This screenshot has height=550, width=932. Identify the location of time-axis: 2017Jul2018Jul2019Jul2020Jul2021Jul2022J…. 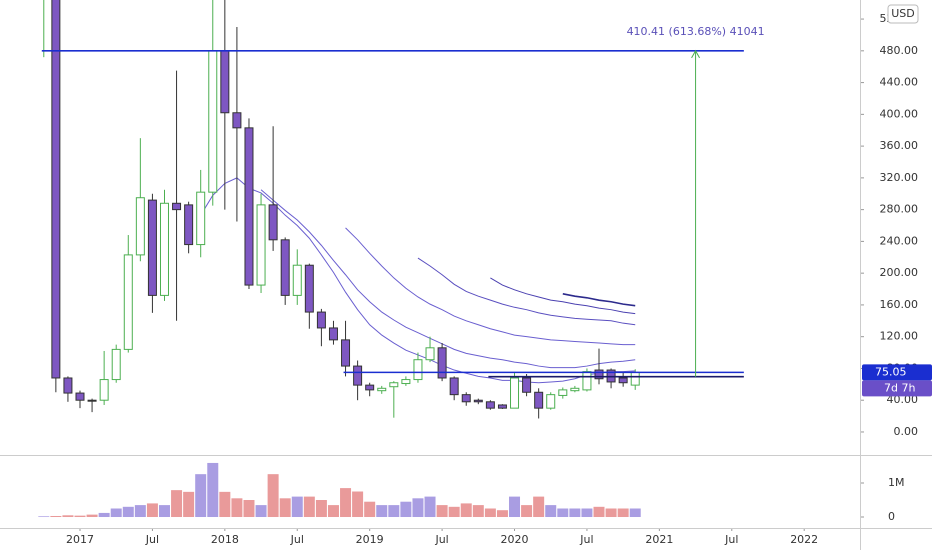
(442, 537).